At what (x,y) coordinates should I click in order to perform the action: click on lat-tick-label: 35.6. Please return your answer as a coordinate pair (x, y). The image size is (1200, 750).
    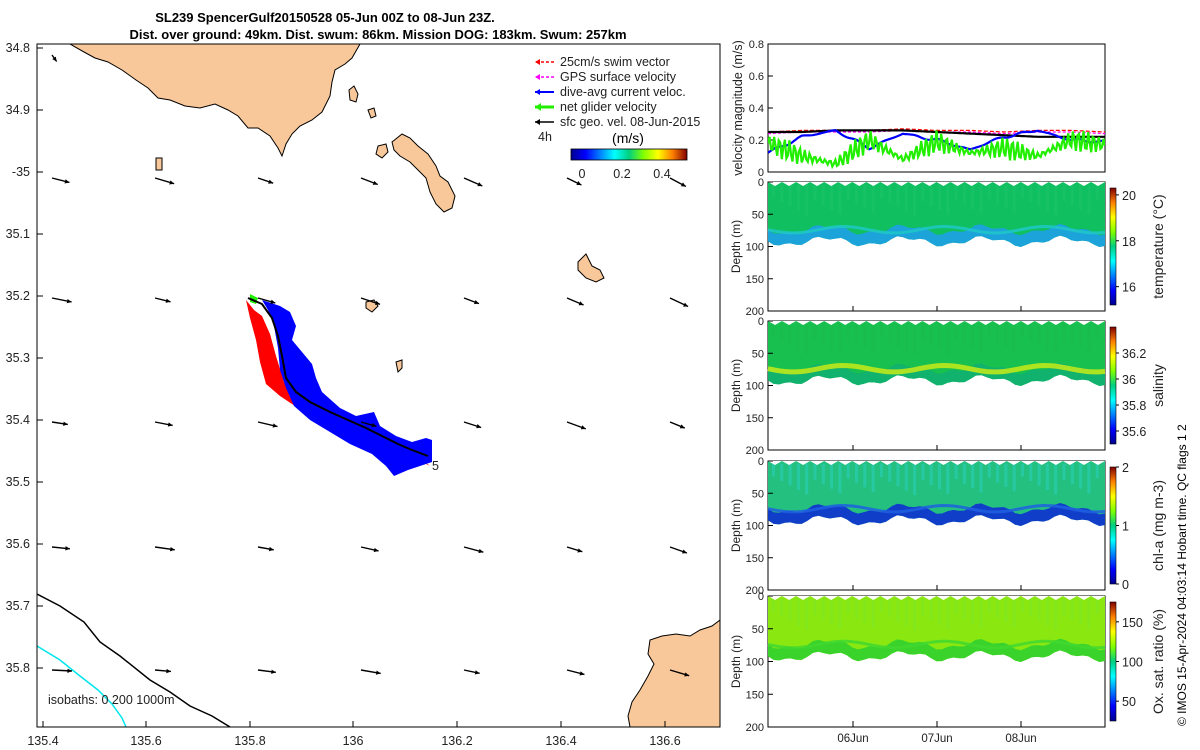
    Looking at the image, I should click on (18, 544).